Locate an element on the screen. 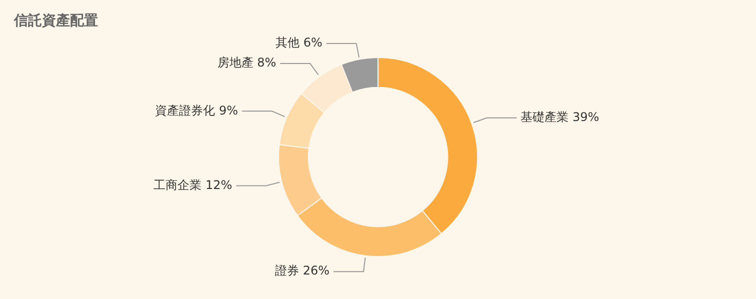 Image resolution: width=756 pixels, height=299 pixels. slice-label: 證券 26% is located at coordinates (302, 271).